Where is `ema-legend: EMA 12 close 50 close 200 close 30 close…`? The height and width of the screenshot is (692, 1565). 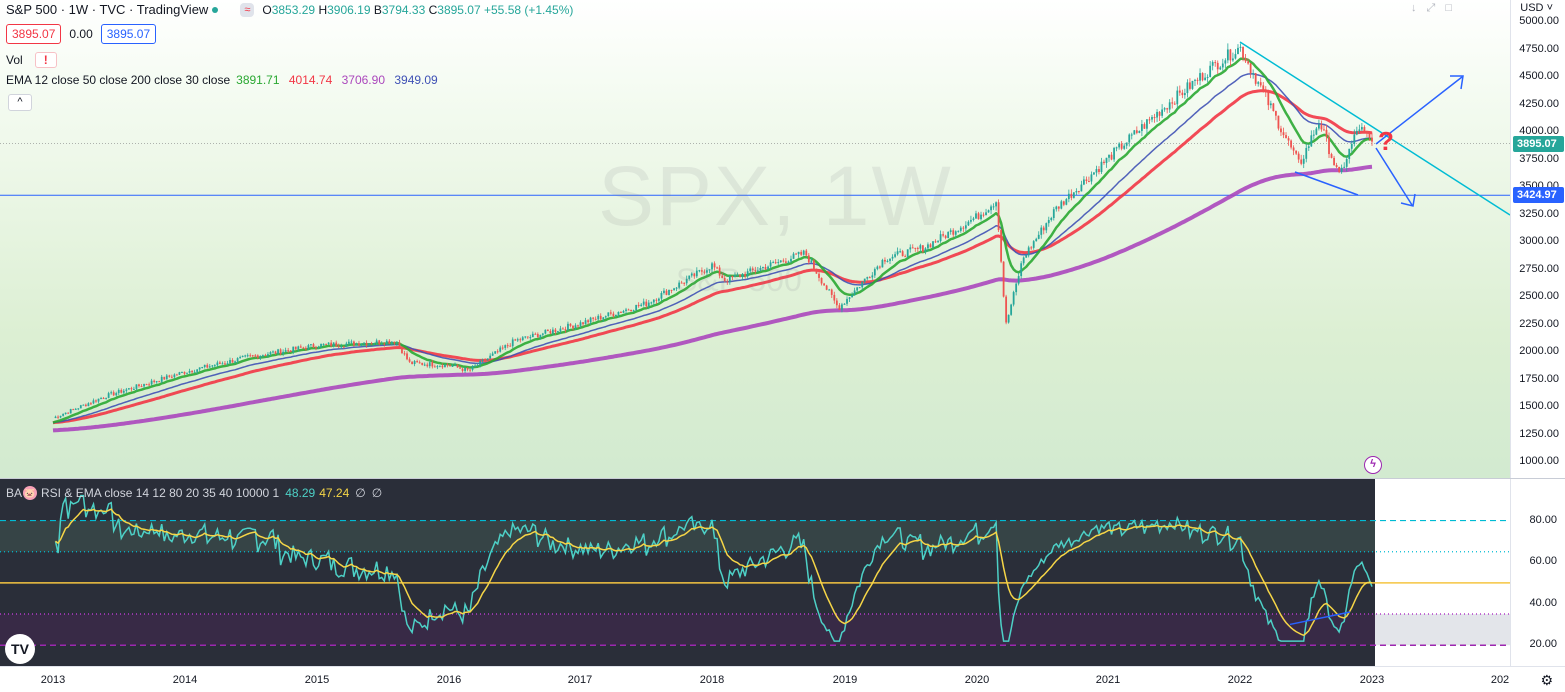
ema-legend: EMA 12 close 50 close 200 close 30 close… is located at coordinates (222, 80).